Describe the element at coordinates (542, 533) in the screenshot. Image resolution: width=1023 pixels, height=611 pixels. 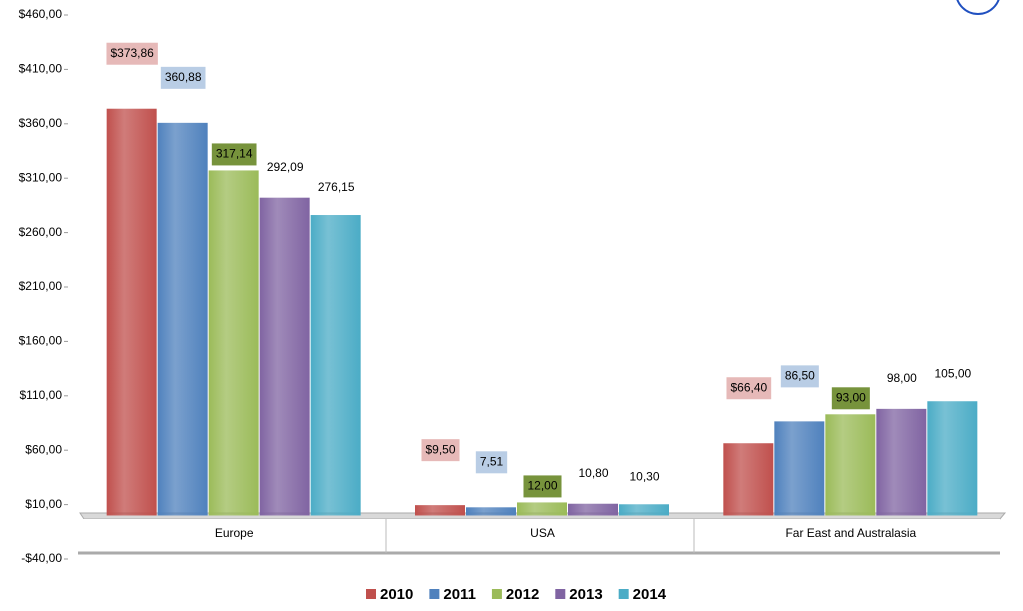
I see `x-tick-label: USA` at that location.